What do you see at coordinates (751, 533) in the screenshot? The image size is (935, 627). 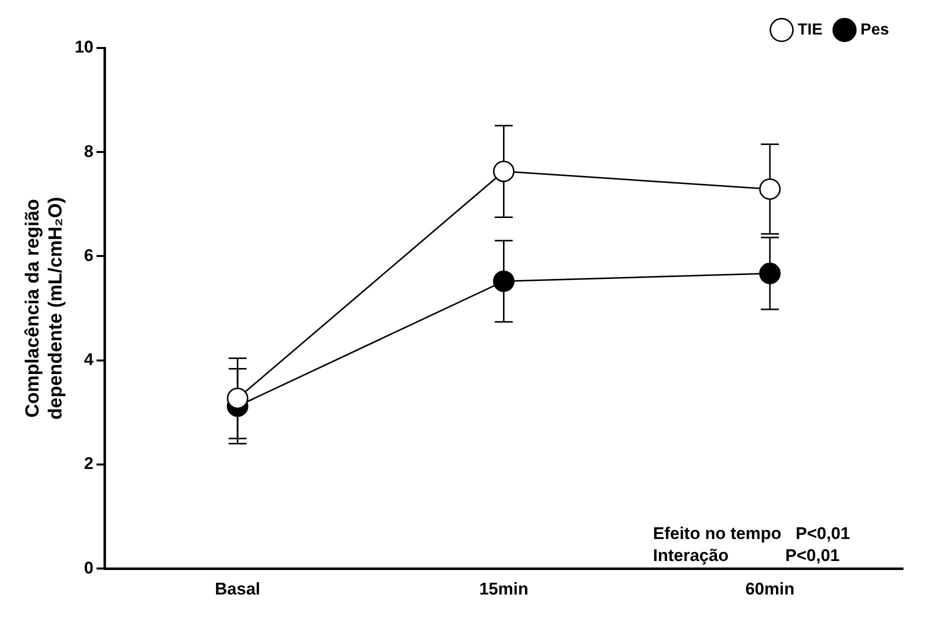 I see `annotation: Efeito no tempo P<0,01` at bounding box center [751, 533].